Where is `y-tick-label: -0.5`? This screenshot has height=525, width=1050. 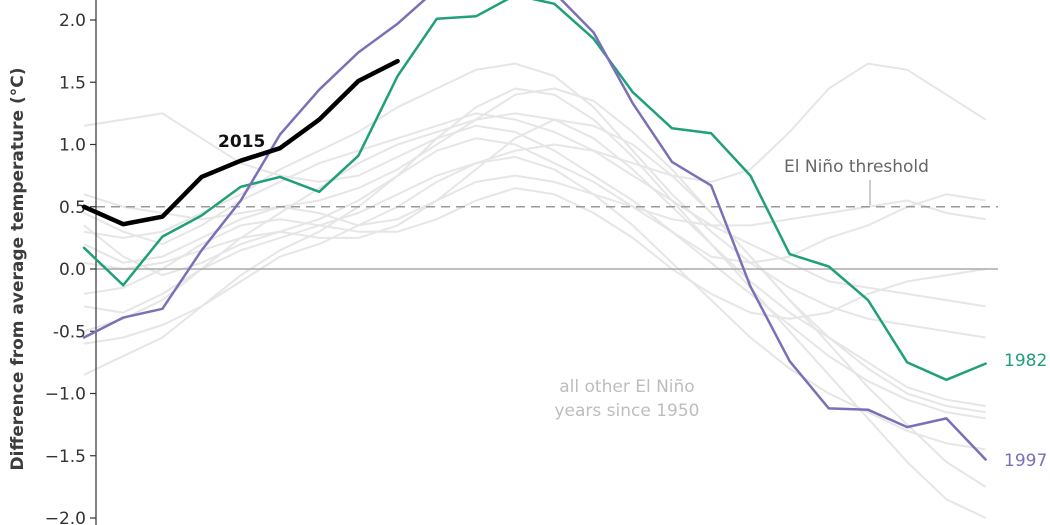 y-tick-label: -0.5 is located at coordinates (69, 332).